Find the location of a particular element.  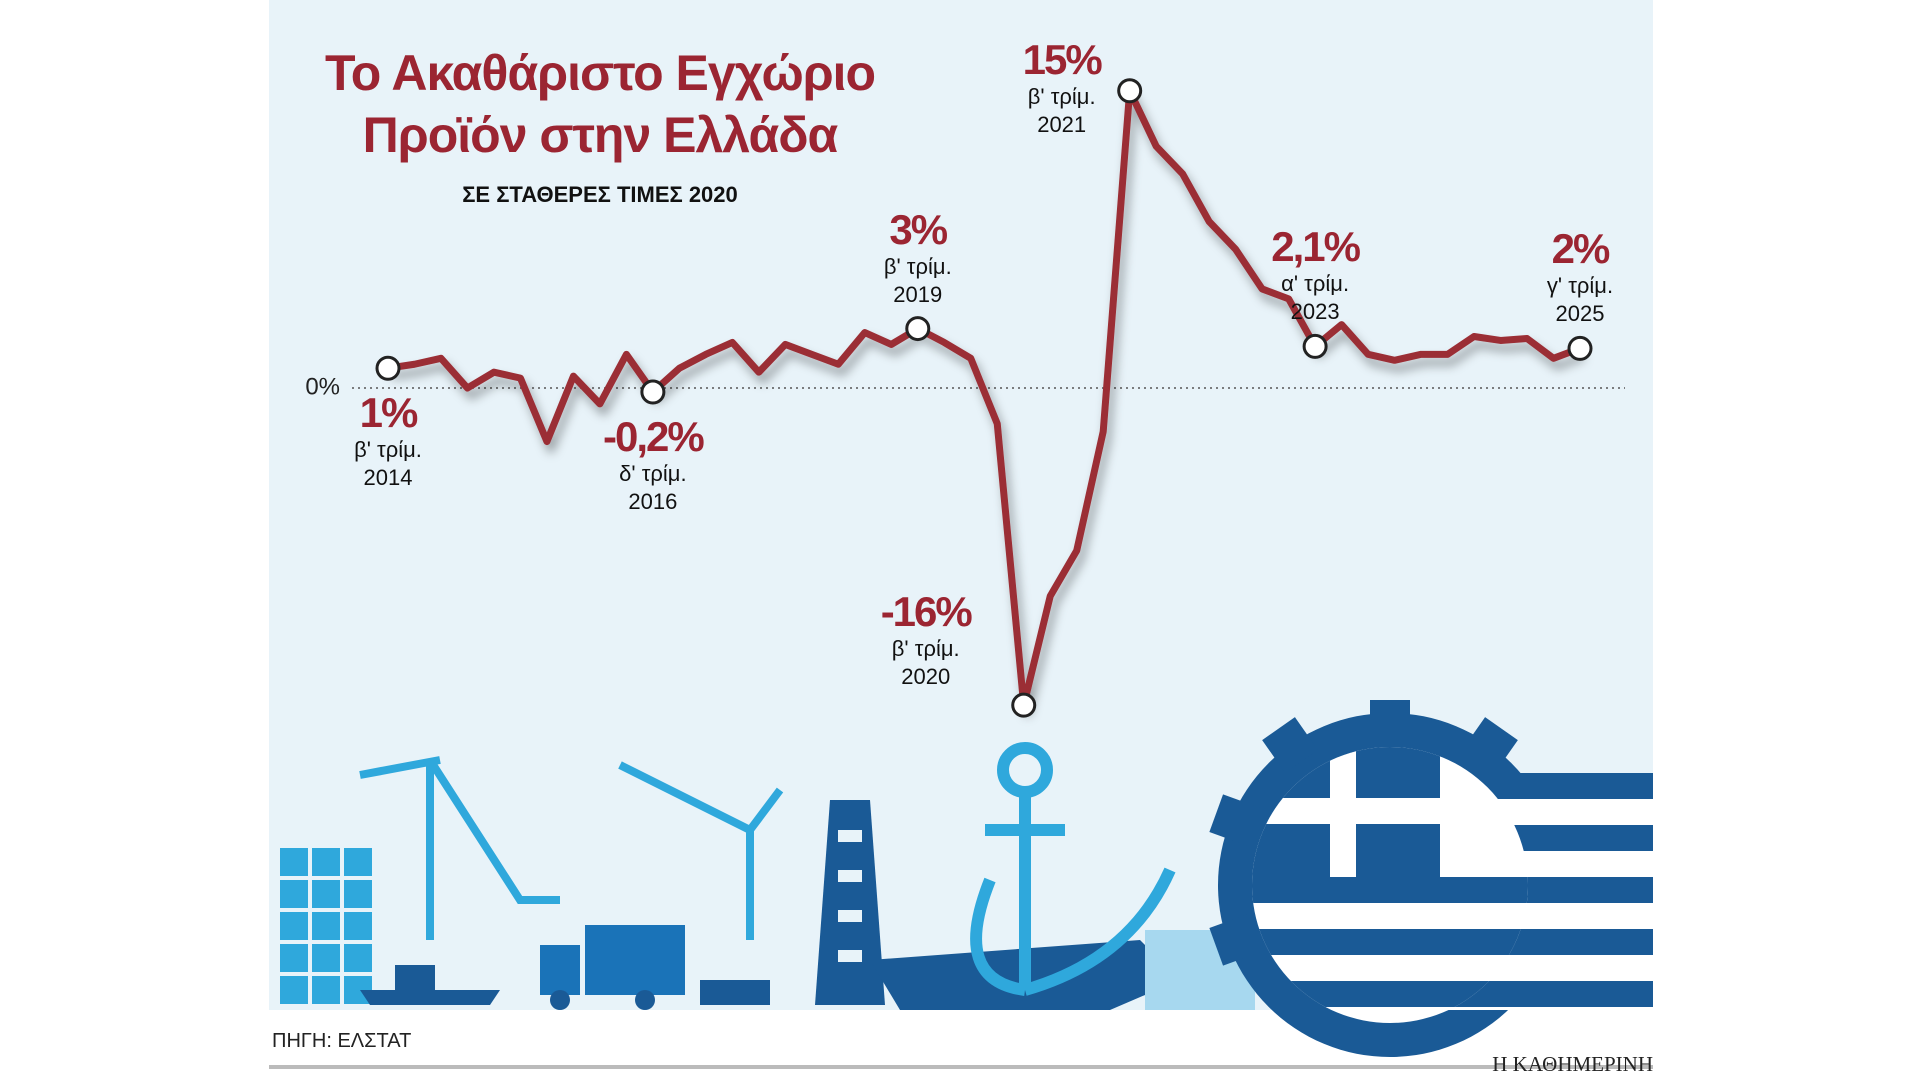

chart-title: Το Ακαθάριστο Εγχώριο Προϊόν στην Ελλάδα is located at coordinates (600, 104).